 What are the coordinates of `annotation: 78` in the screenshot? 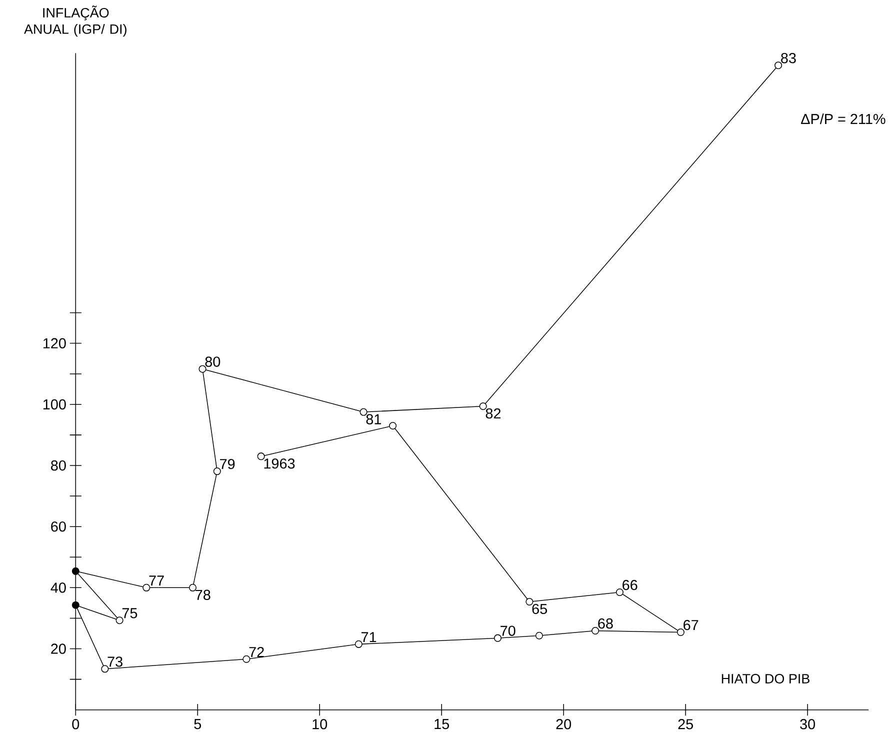 It's located at (203, 595).